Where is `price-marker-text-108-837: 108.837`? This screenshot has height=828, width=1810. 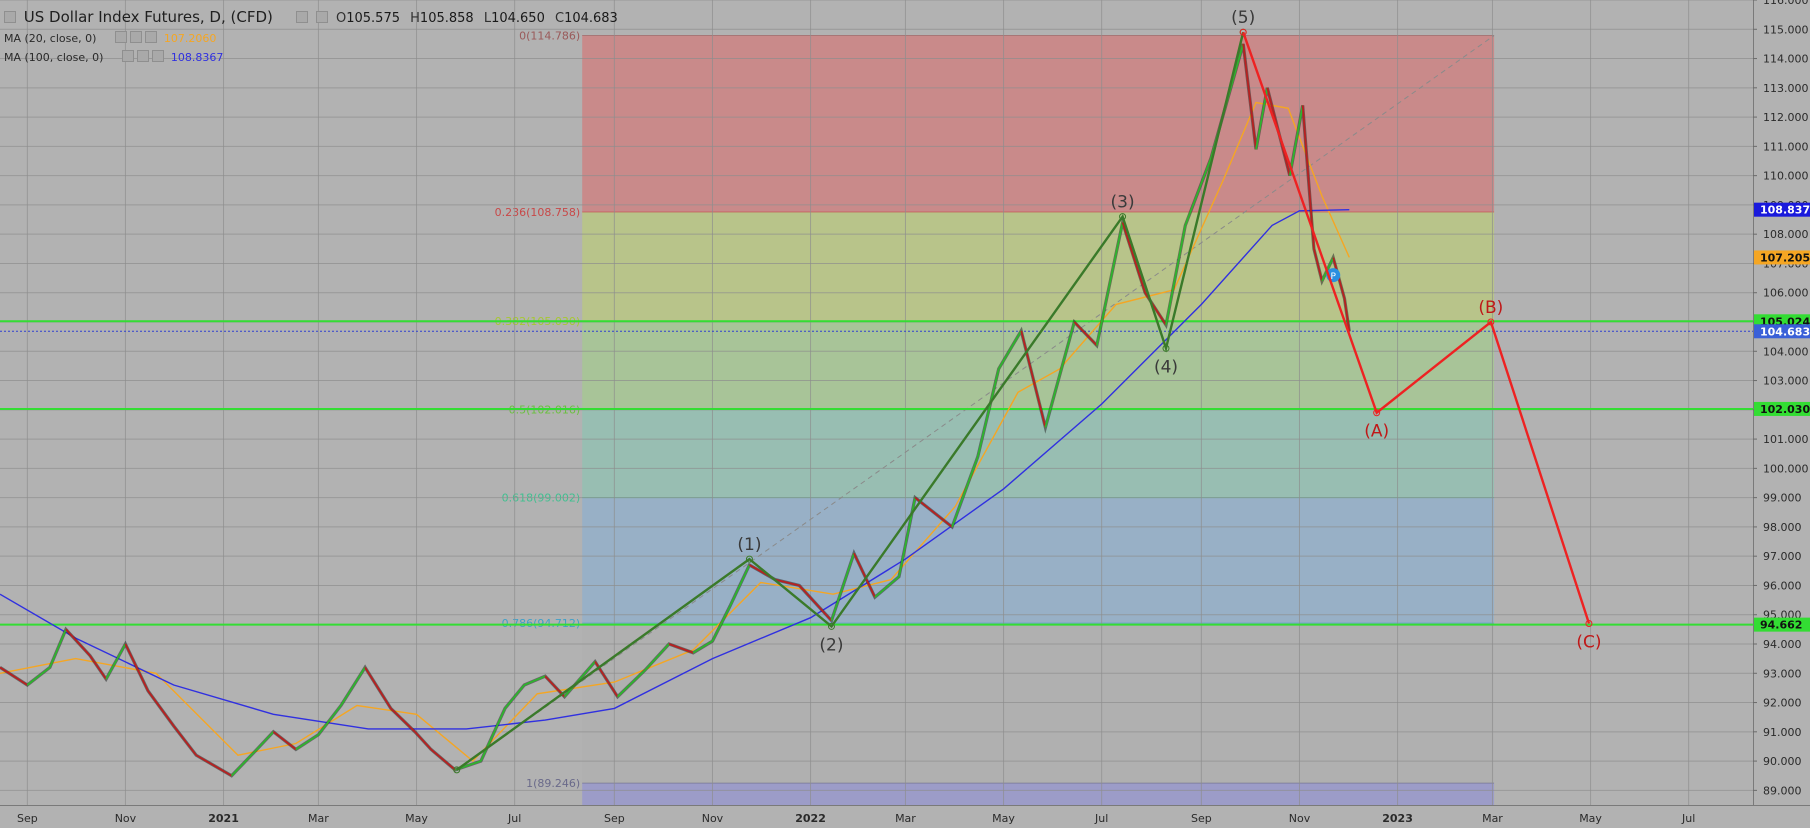
price-marker-text-108-837: 108.837 is located at coordinates (1785, 210).